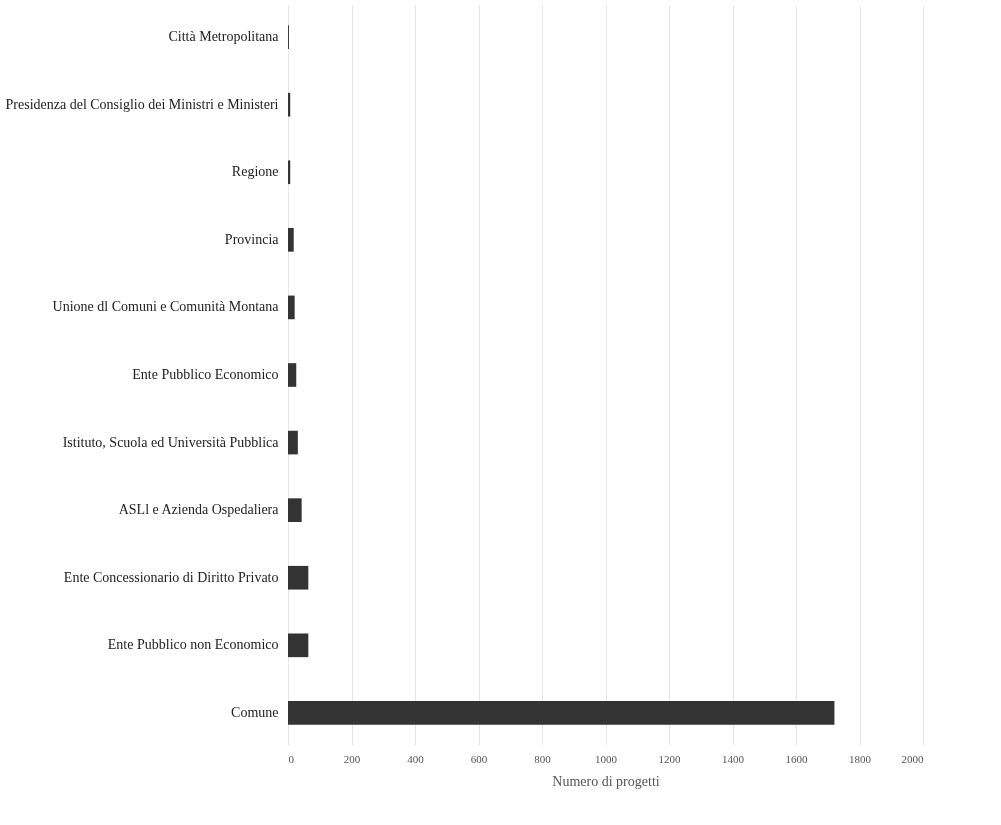 The height and width of the screenshot is (825, 1001). What do you see at coordinates (193, 645) in the screenshot?
I see `y-tick-label: Ente Pubblico non Economico` at bounding box center [193, 645].